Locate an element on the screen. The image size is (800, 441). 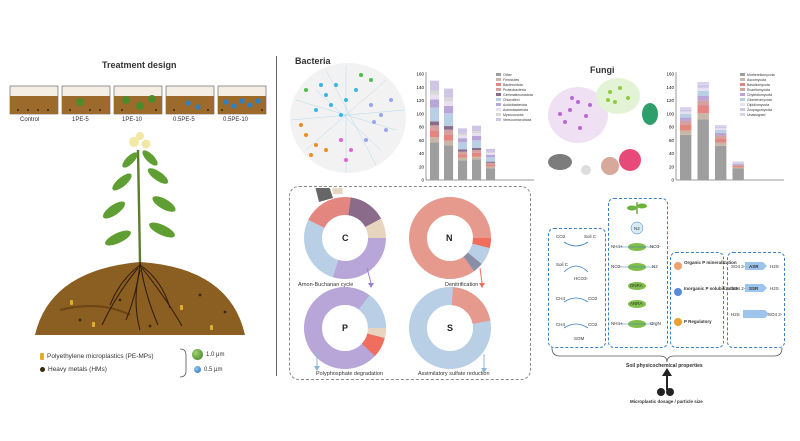
caption-p: Polyphosphate degradation is located at coordinates (349, 374).